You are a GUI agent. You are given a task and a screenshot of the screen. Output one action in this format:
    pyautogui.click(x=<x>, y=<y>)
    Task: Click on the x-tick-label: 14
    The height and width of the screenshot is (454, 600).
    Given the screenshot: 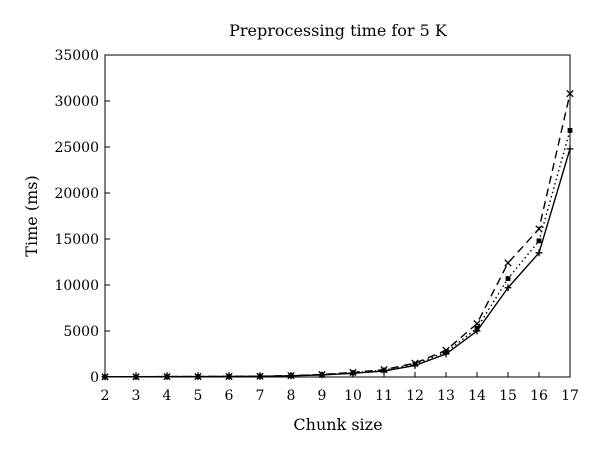 What is the action you would take?
    pyautogui.click(x=477, y=396)
    